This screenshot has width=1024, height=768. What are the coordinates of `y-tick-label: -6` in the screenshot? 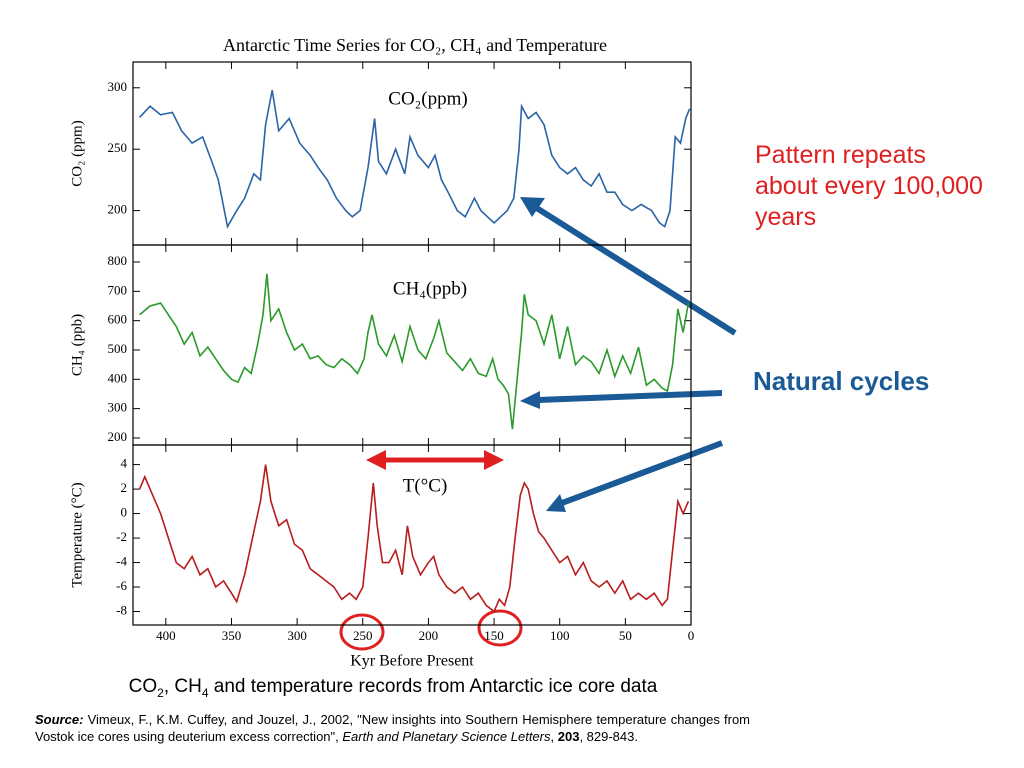 It's located at (121, 585).